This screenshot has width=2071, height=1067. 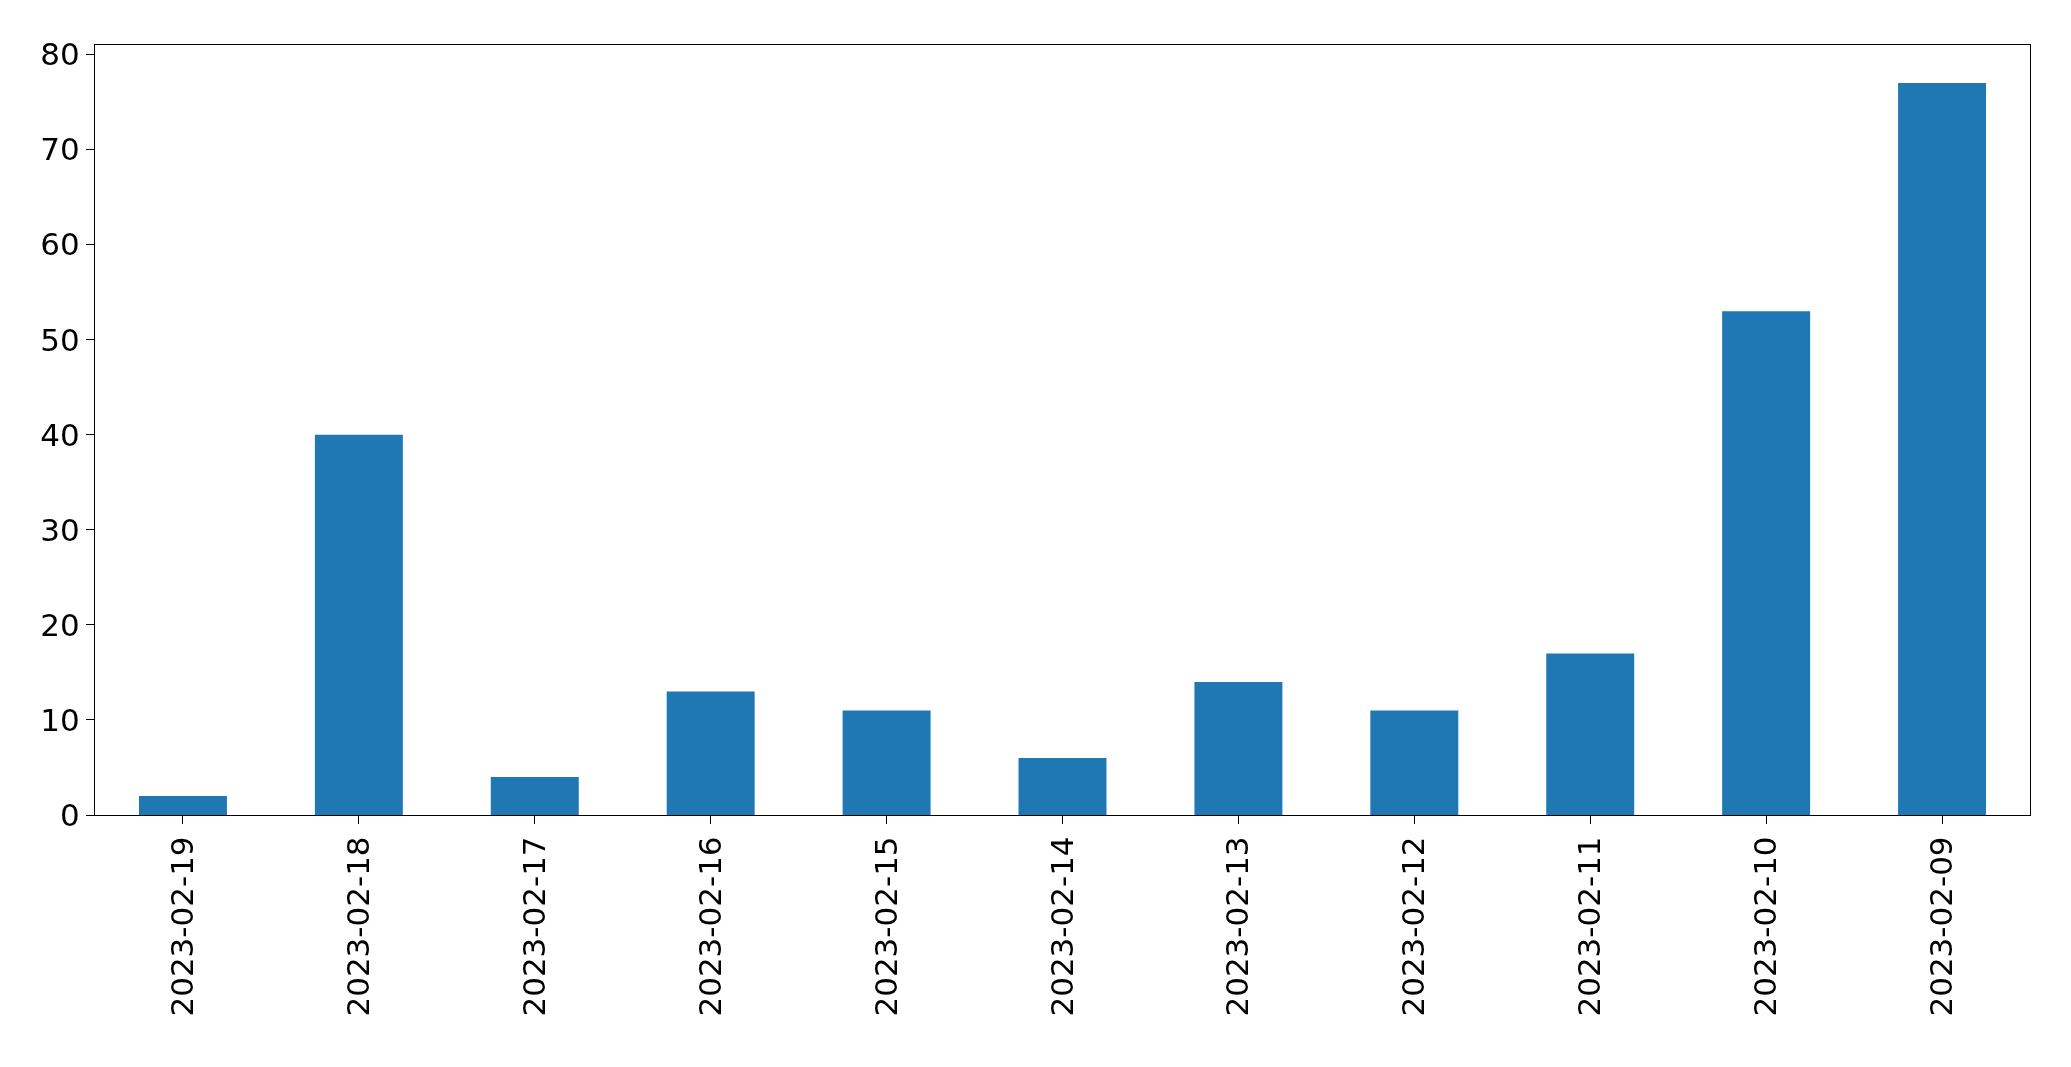 I want to click on x-tick-label: 2023-02-11, so click(x=1589, y=926).